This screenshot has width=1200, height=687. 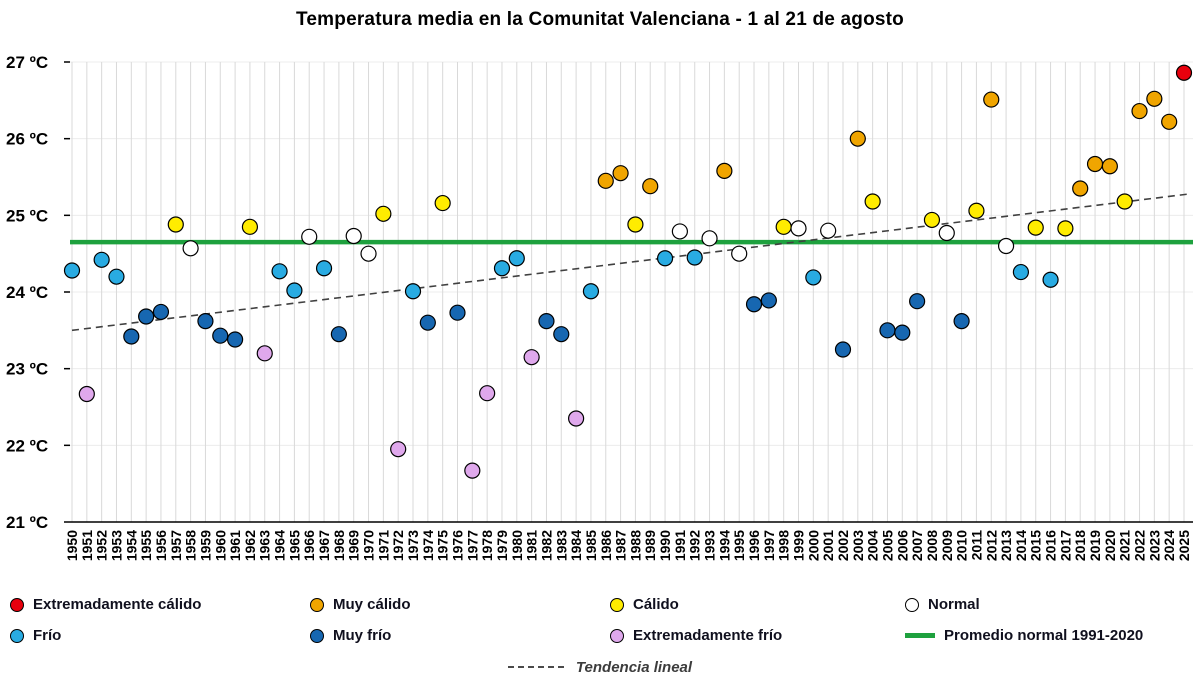 What do you see at coordinates (961, 321) in the screenshot?
I see `data-point-2010` at bounding box center [961, 321].